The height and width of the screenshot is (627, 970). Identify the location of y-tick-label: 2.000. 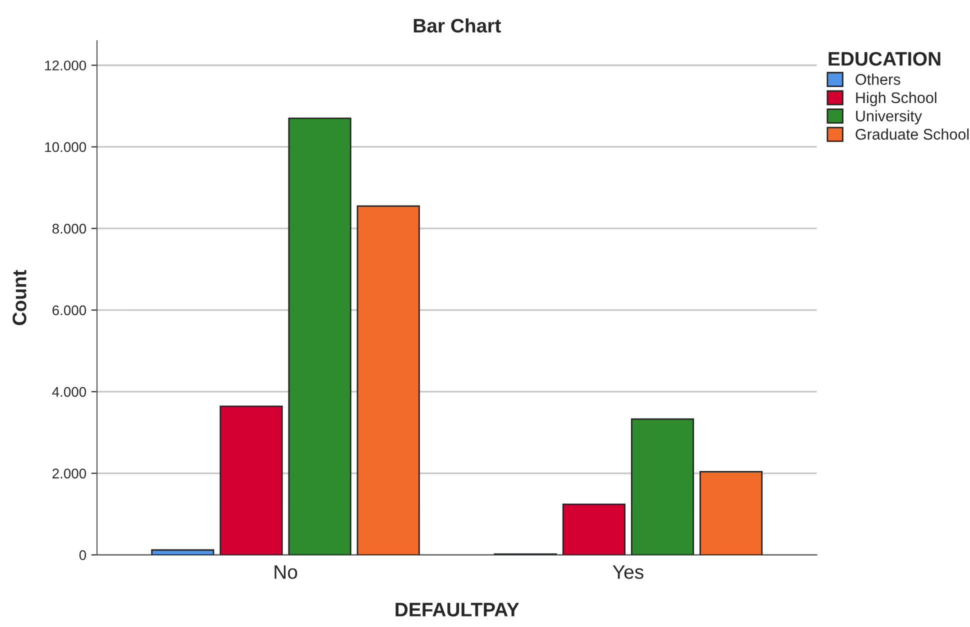
(69, 473).